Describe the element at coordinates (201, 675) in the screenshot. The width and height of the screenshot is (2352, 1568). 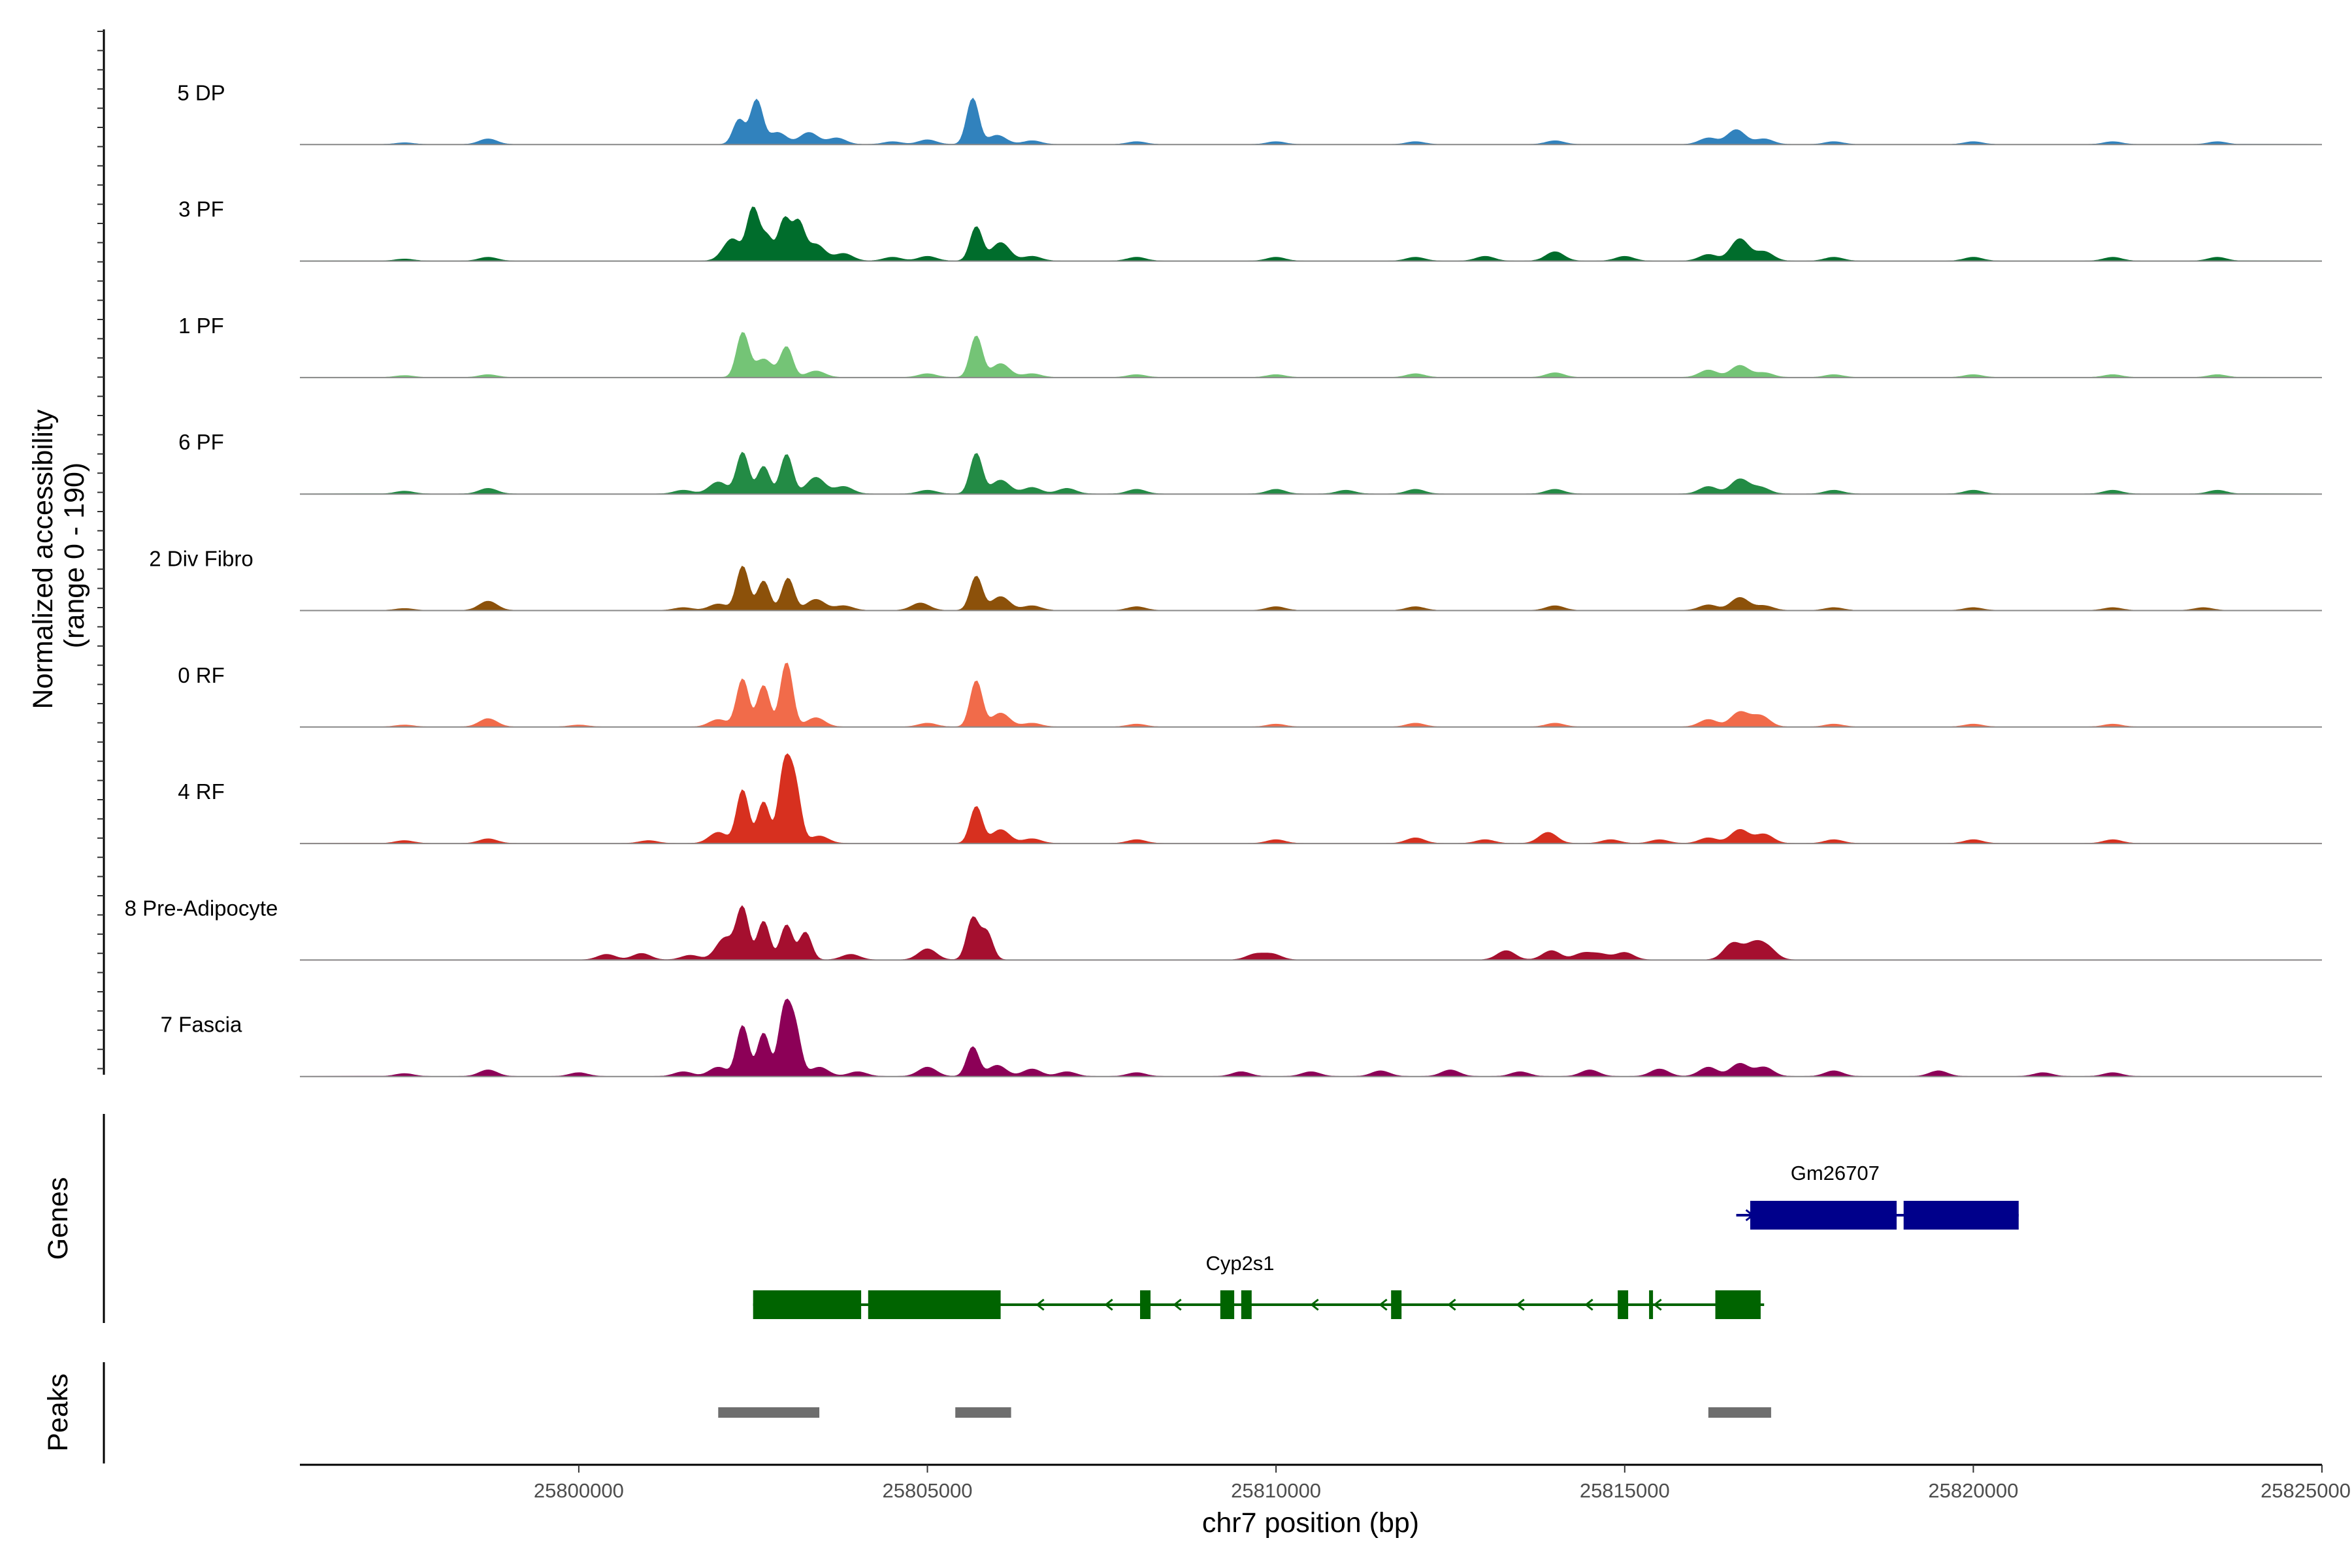
I see `track-label: 0 RF` at that location.